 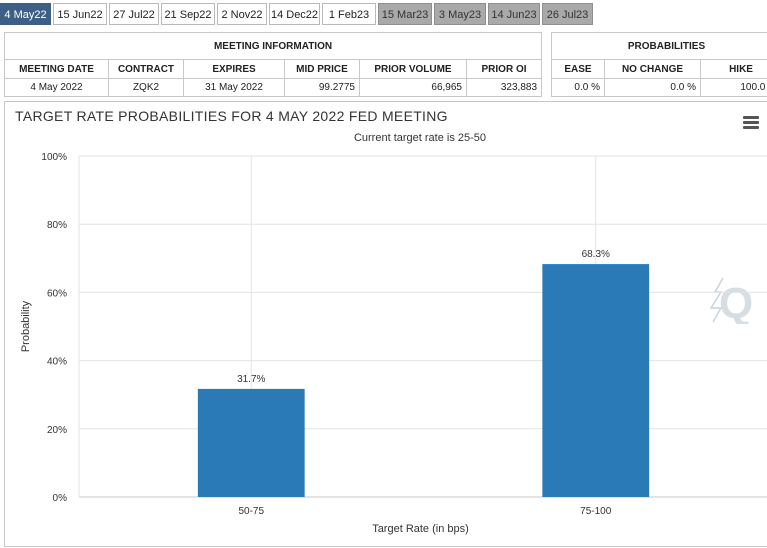 What do you see at coordinates (322, 69) in the screenshot?
I see `column-header: MID PRICE` at bounding box center [322, 69].